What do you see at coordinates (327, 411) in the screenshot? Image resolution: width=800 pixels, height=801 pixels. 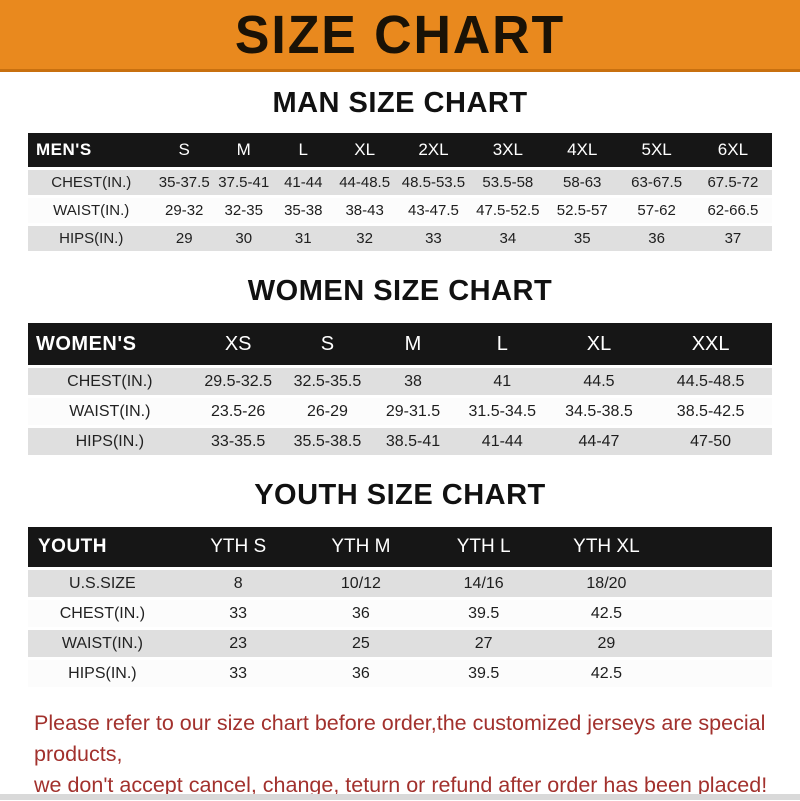 I see `size-cell: 26-29` at bounding box center [327, 411].